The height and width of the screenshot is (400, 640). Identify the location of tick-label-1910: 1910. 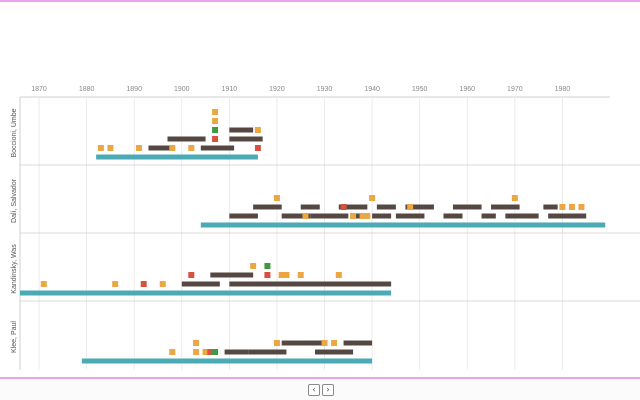
(230, 89).